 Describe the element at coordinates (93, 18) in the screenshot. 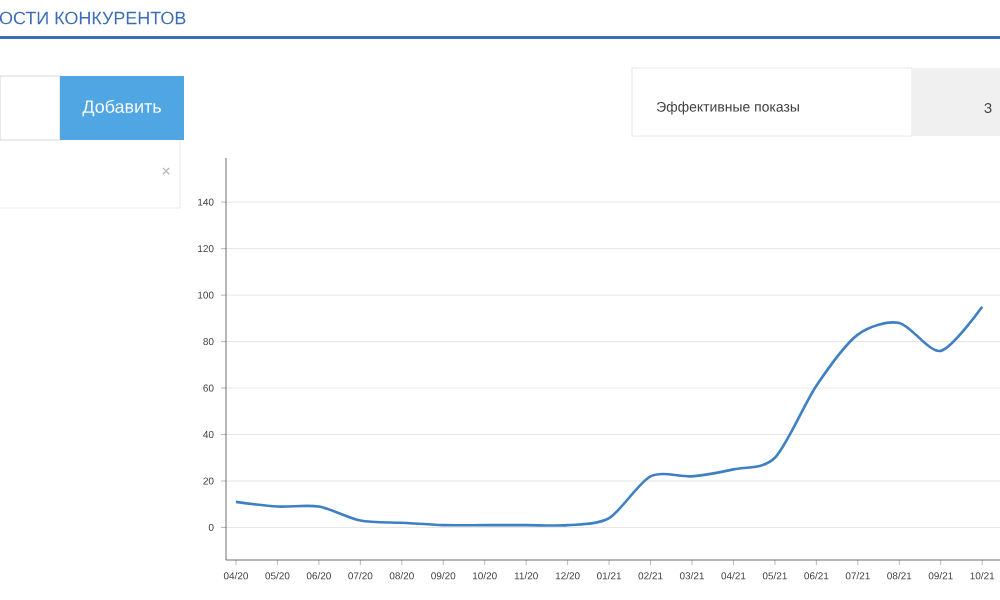

I see `chart-title: ОСТИ КОНКУРЕНТОВ` at that location.